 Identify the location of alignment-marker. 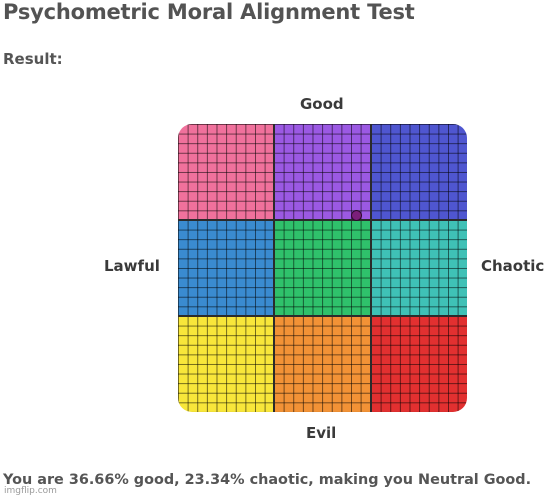
(356, 215).